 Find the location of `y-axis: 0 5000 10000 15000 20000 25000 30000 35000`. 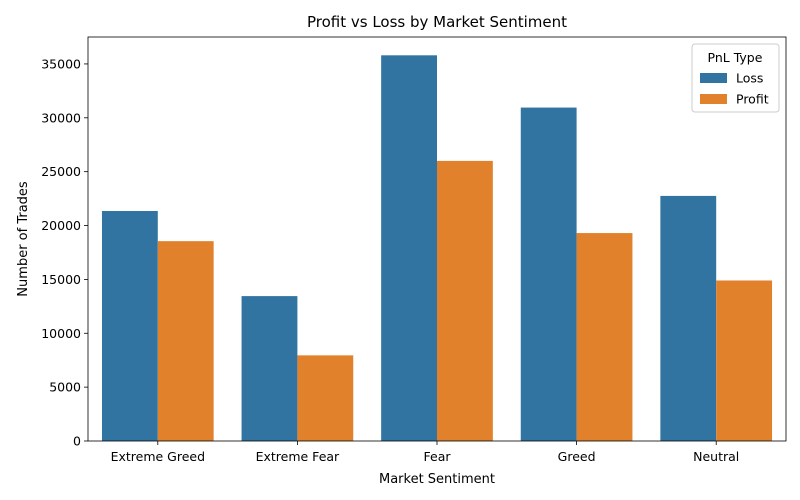

y-axis: 0 5000 10000 15000 20000 25000 30000 35000 is located at coordinates (64, 252).